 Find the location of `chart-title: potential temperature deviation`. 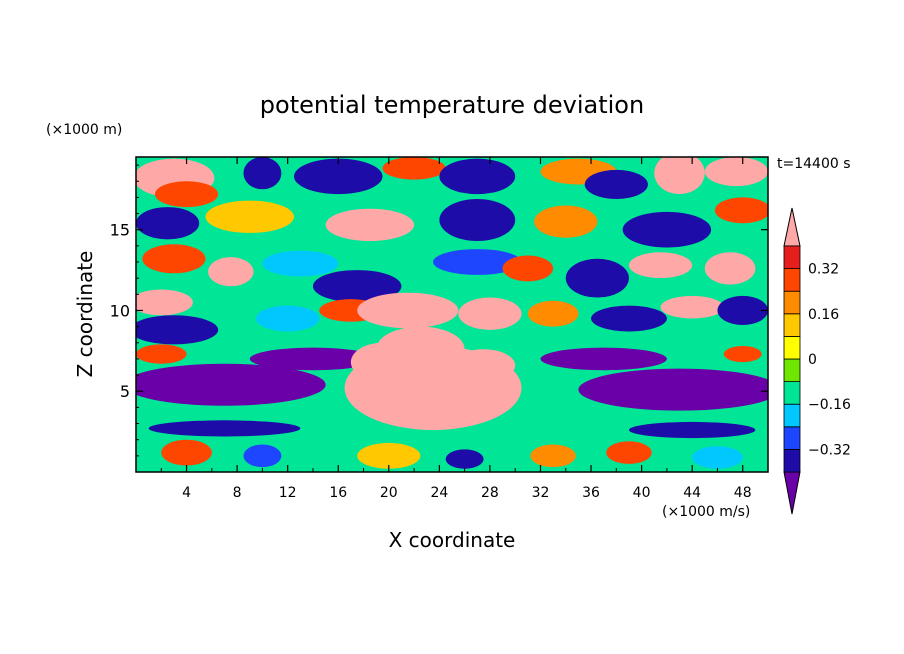

chart-title: potential temperature deviation is located at coordinates (452, 105).